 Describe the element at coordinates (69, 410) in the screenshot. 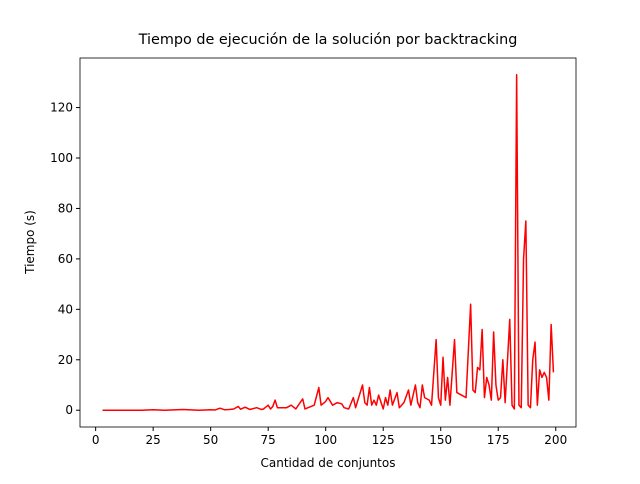

I see `y-tick-label: 0` at that location.